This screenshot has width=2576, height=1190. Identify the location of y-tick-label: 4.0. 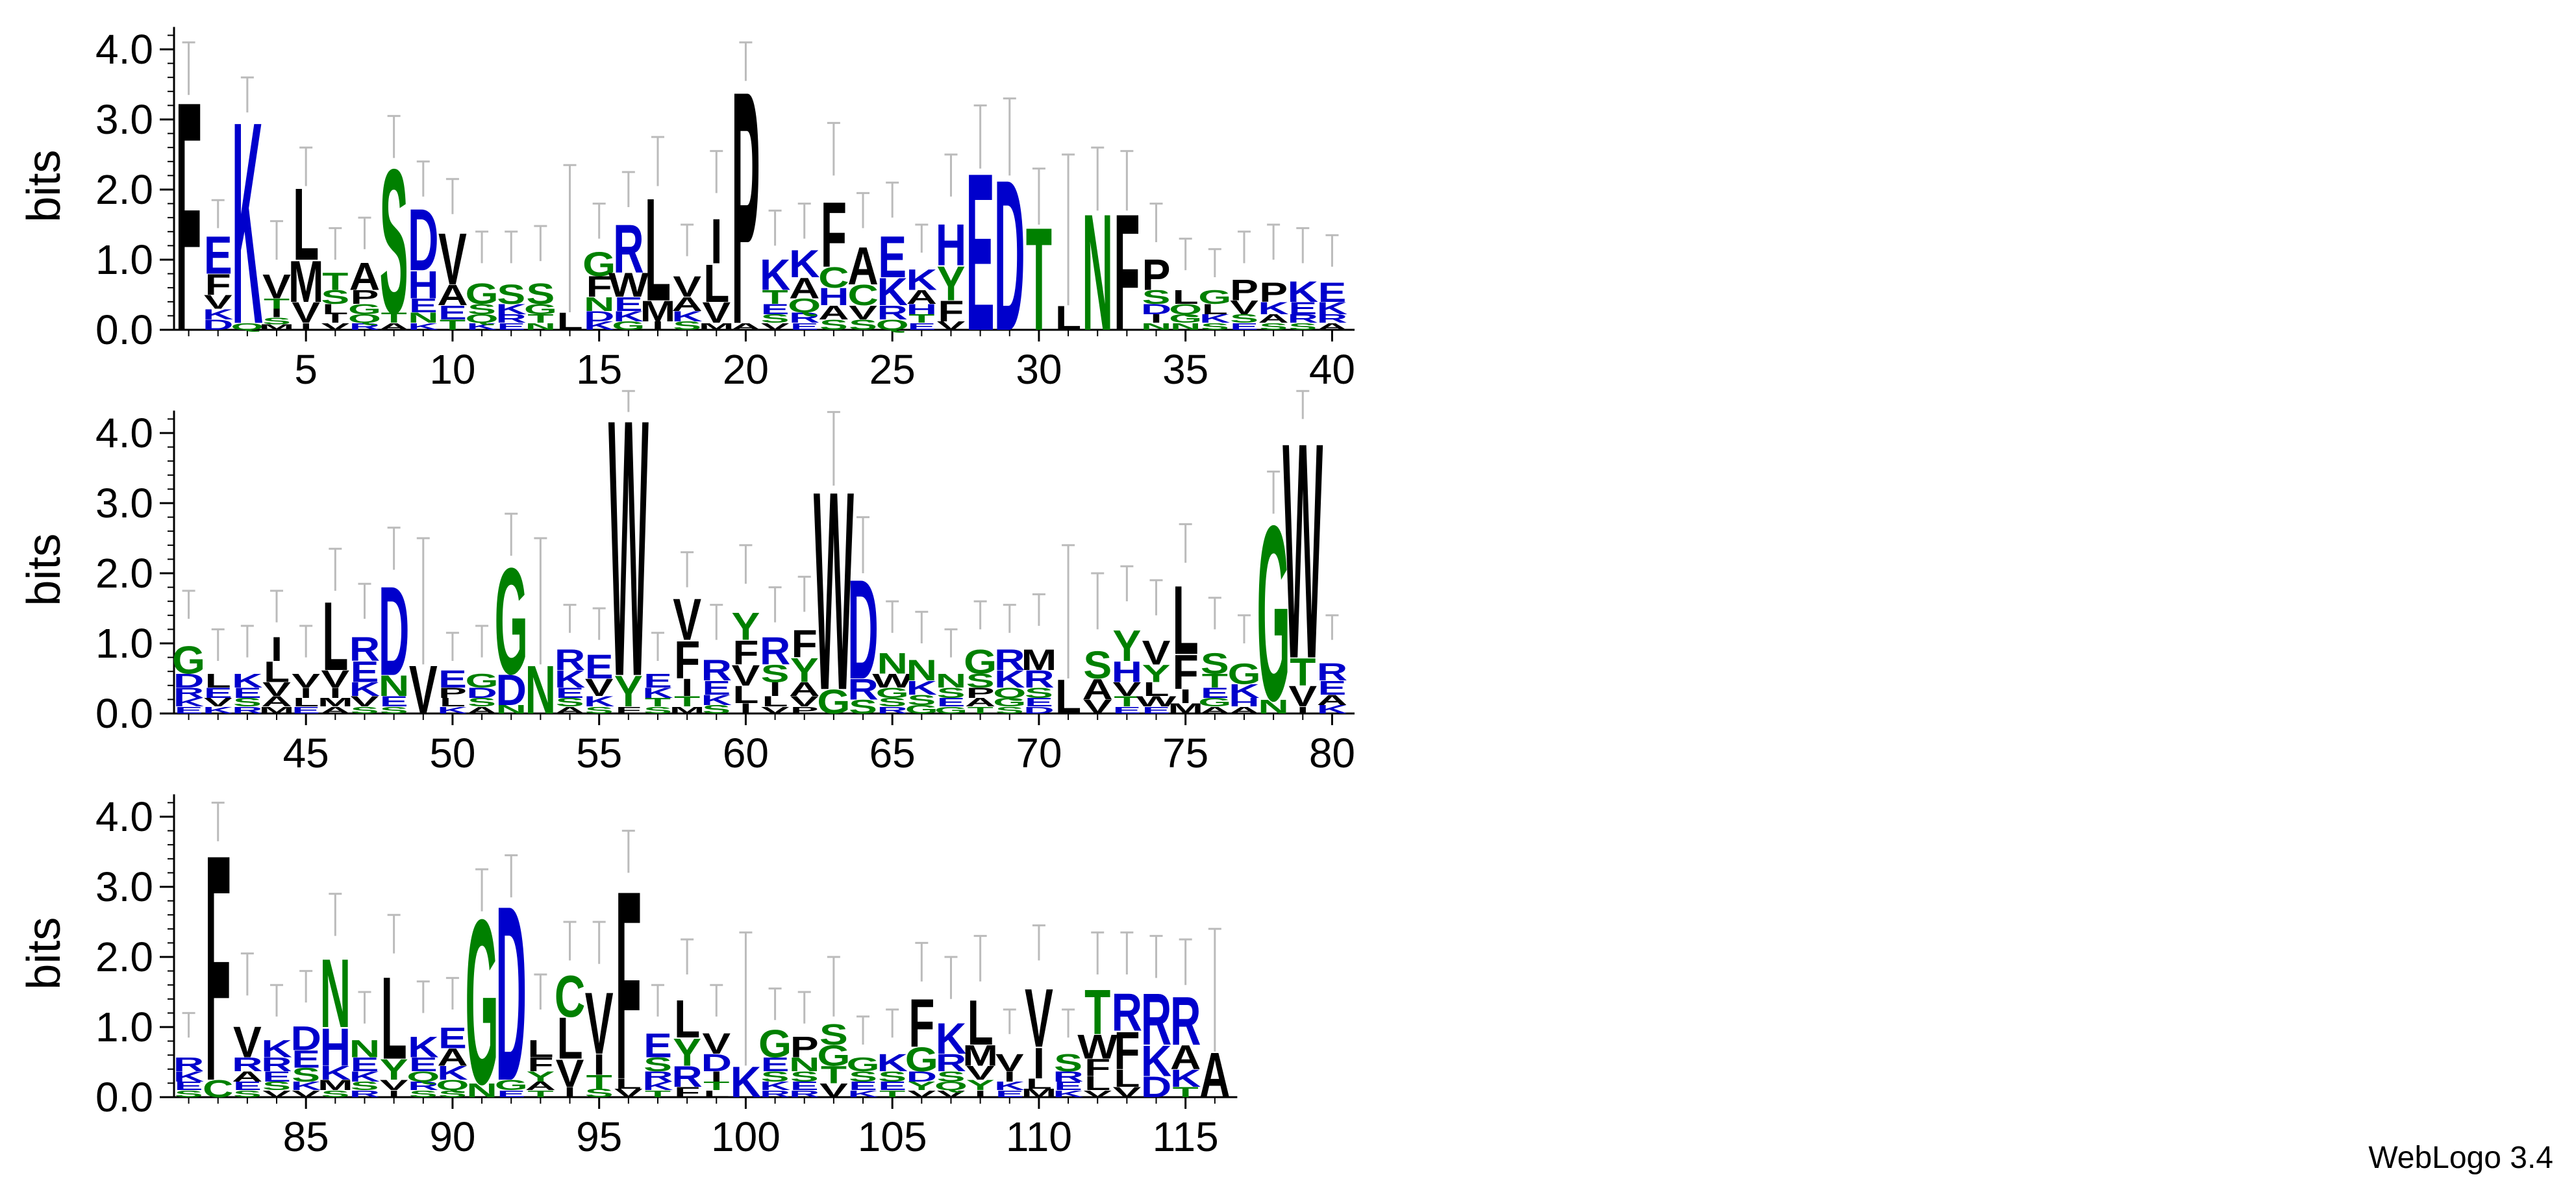
(124, 817).